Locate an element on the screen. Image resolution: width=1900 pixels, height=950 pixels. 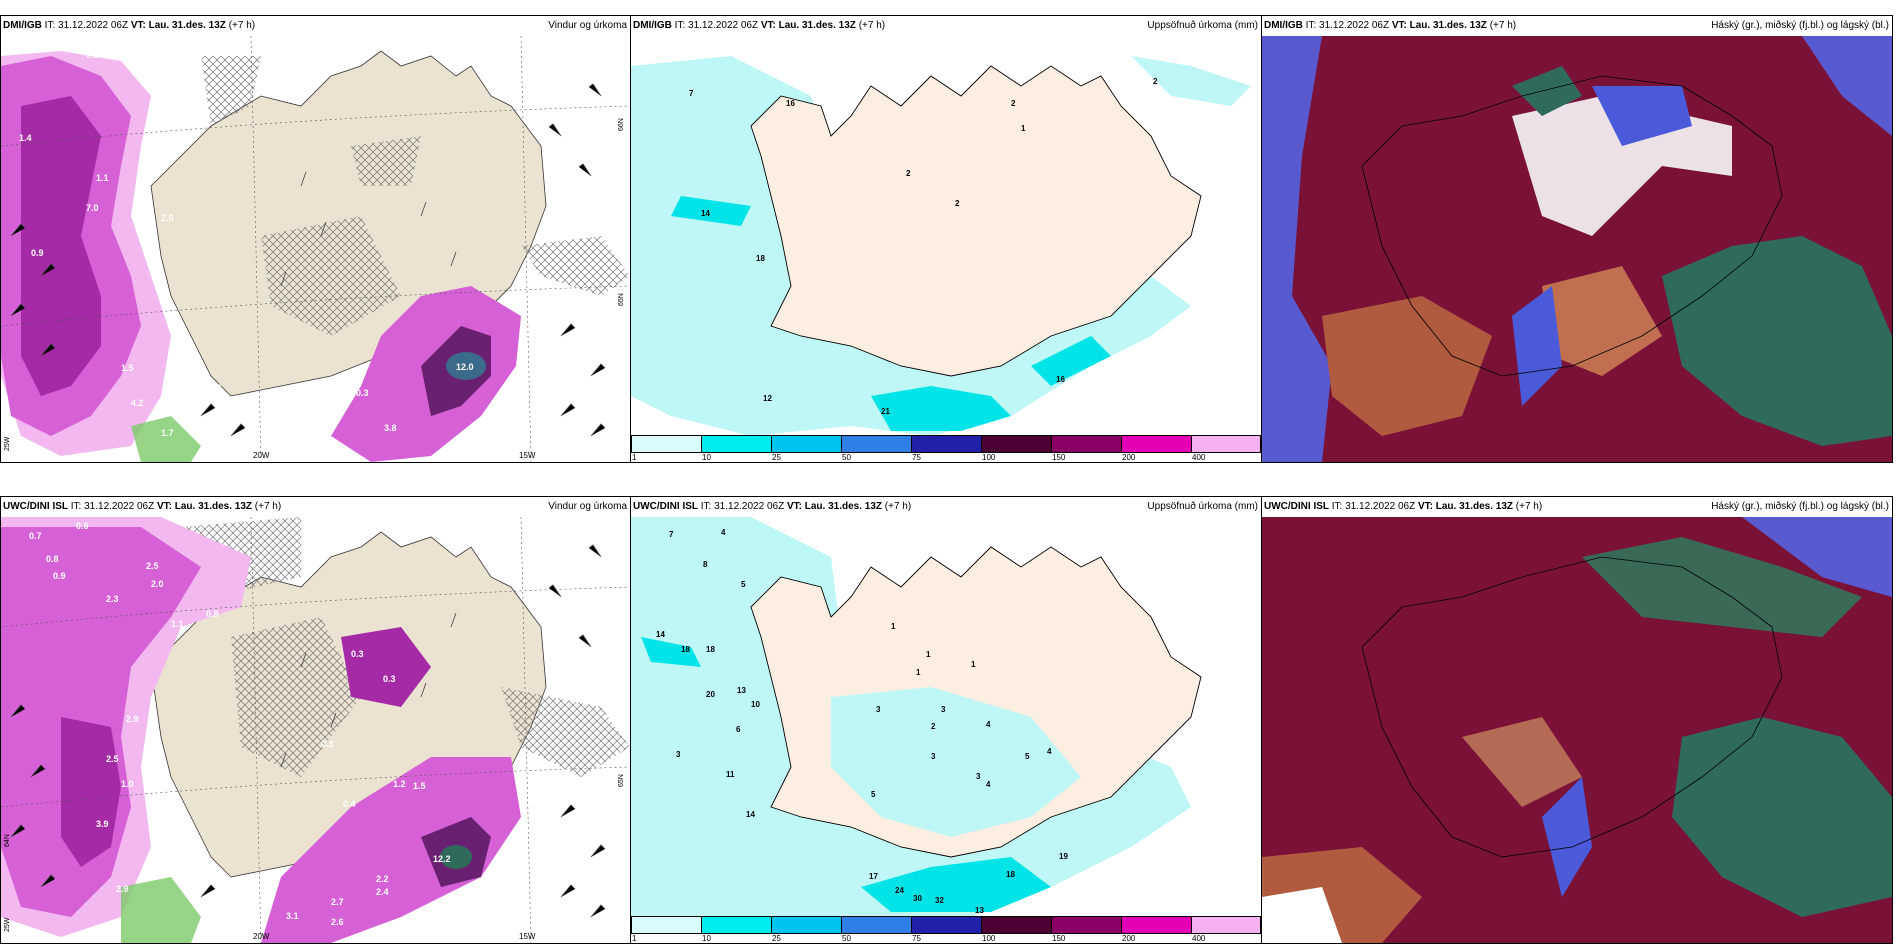
value-label: 14 is located at coordinates (705, 213).